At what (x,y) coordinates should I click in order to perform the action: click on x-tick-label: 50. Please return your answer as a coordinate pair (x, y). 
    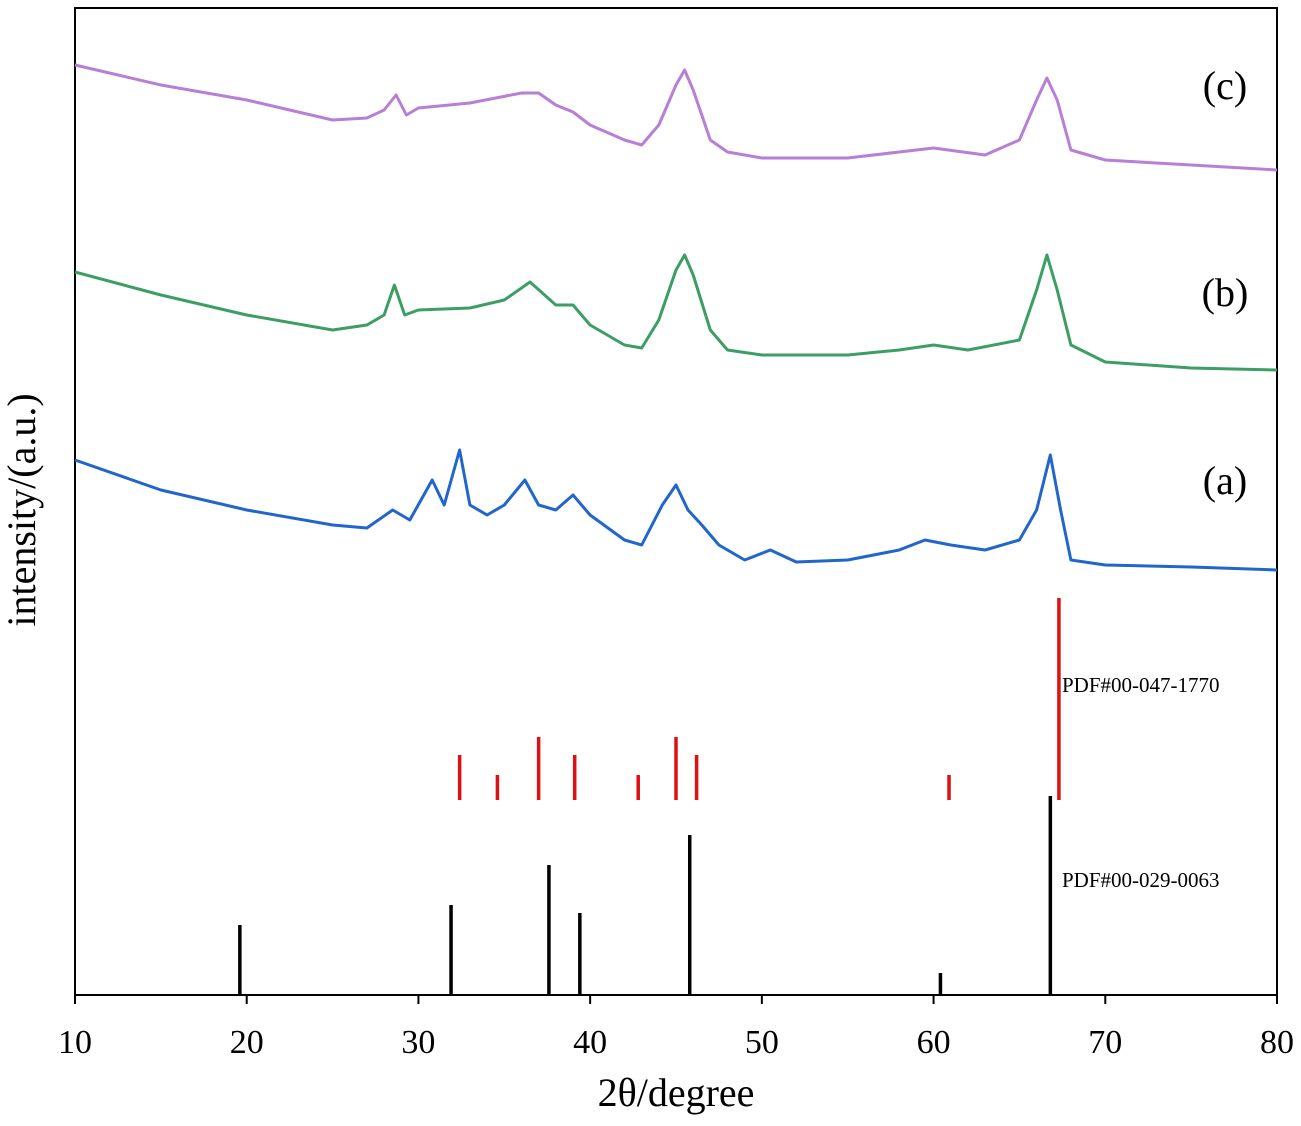
    Looking at the image, I should click on (762, 1042).